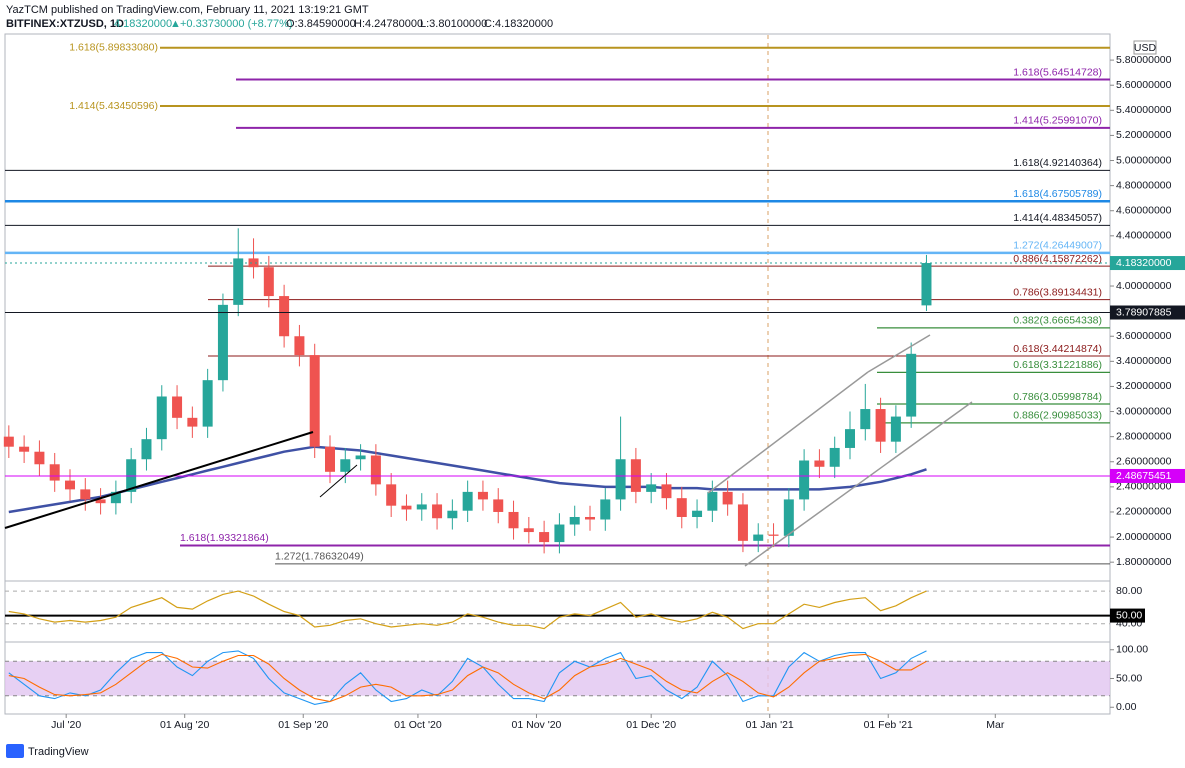 This screenshot has width=1185, height=768. What do you see at coordinates (1144, 185) in the screenshot?
I see `y-tick-label: 4.80000000` at bounding box center [1144, 185].